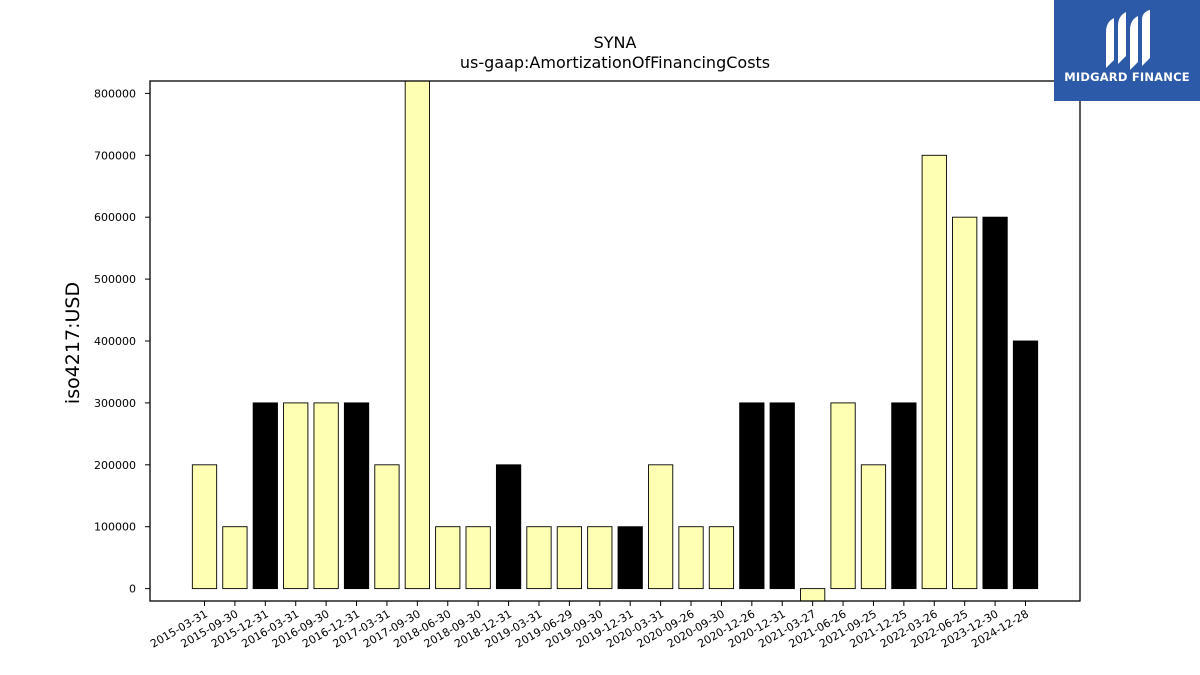  I want to click on y-tick-label: 300000, so click(115, 403).